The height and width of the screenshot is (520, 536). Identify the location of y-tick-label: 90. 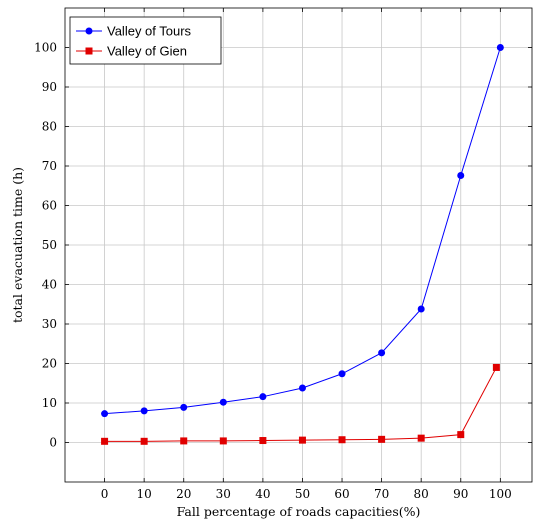
(49, 87).